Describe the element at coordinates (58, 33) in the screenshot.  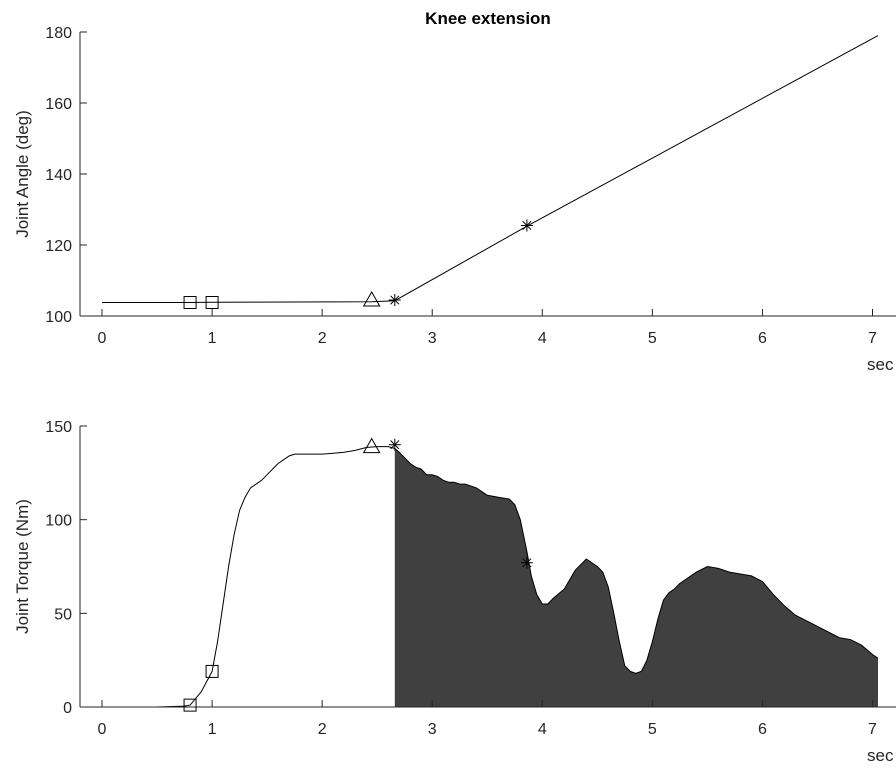
I see `angle-y-tick-label: 180` at that location.